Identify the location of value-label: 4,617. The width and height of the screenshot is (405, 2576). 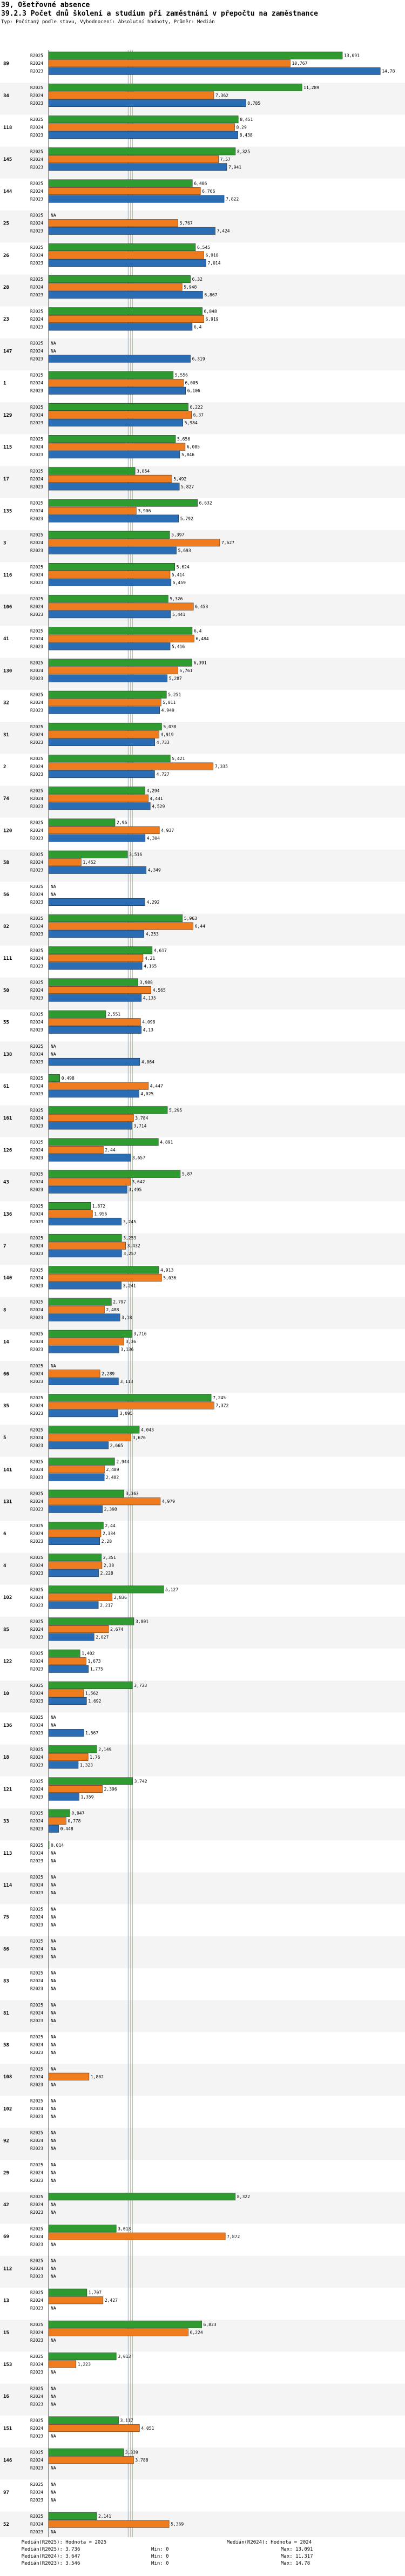
(160, 950).